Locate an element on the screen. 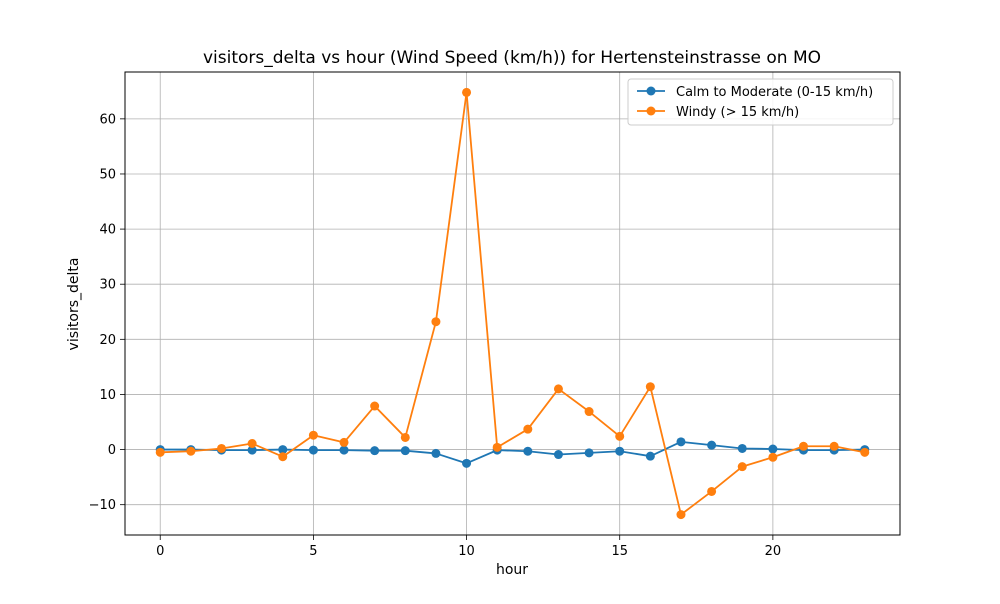 The image size is (1000, 604). legend-marker-windy is located at coordinates (651, 111).